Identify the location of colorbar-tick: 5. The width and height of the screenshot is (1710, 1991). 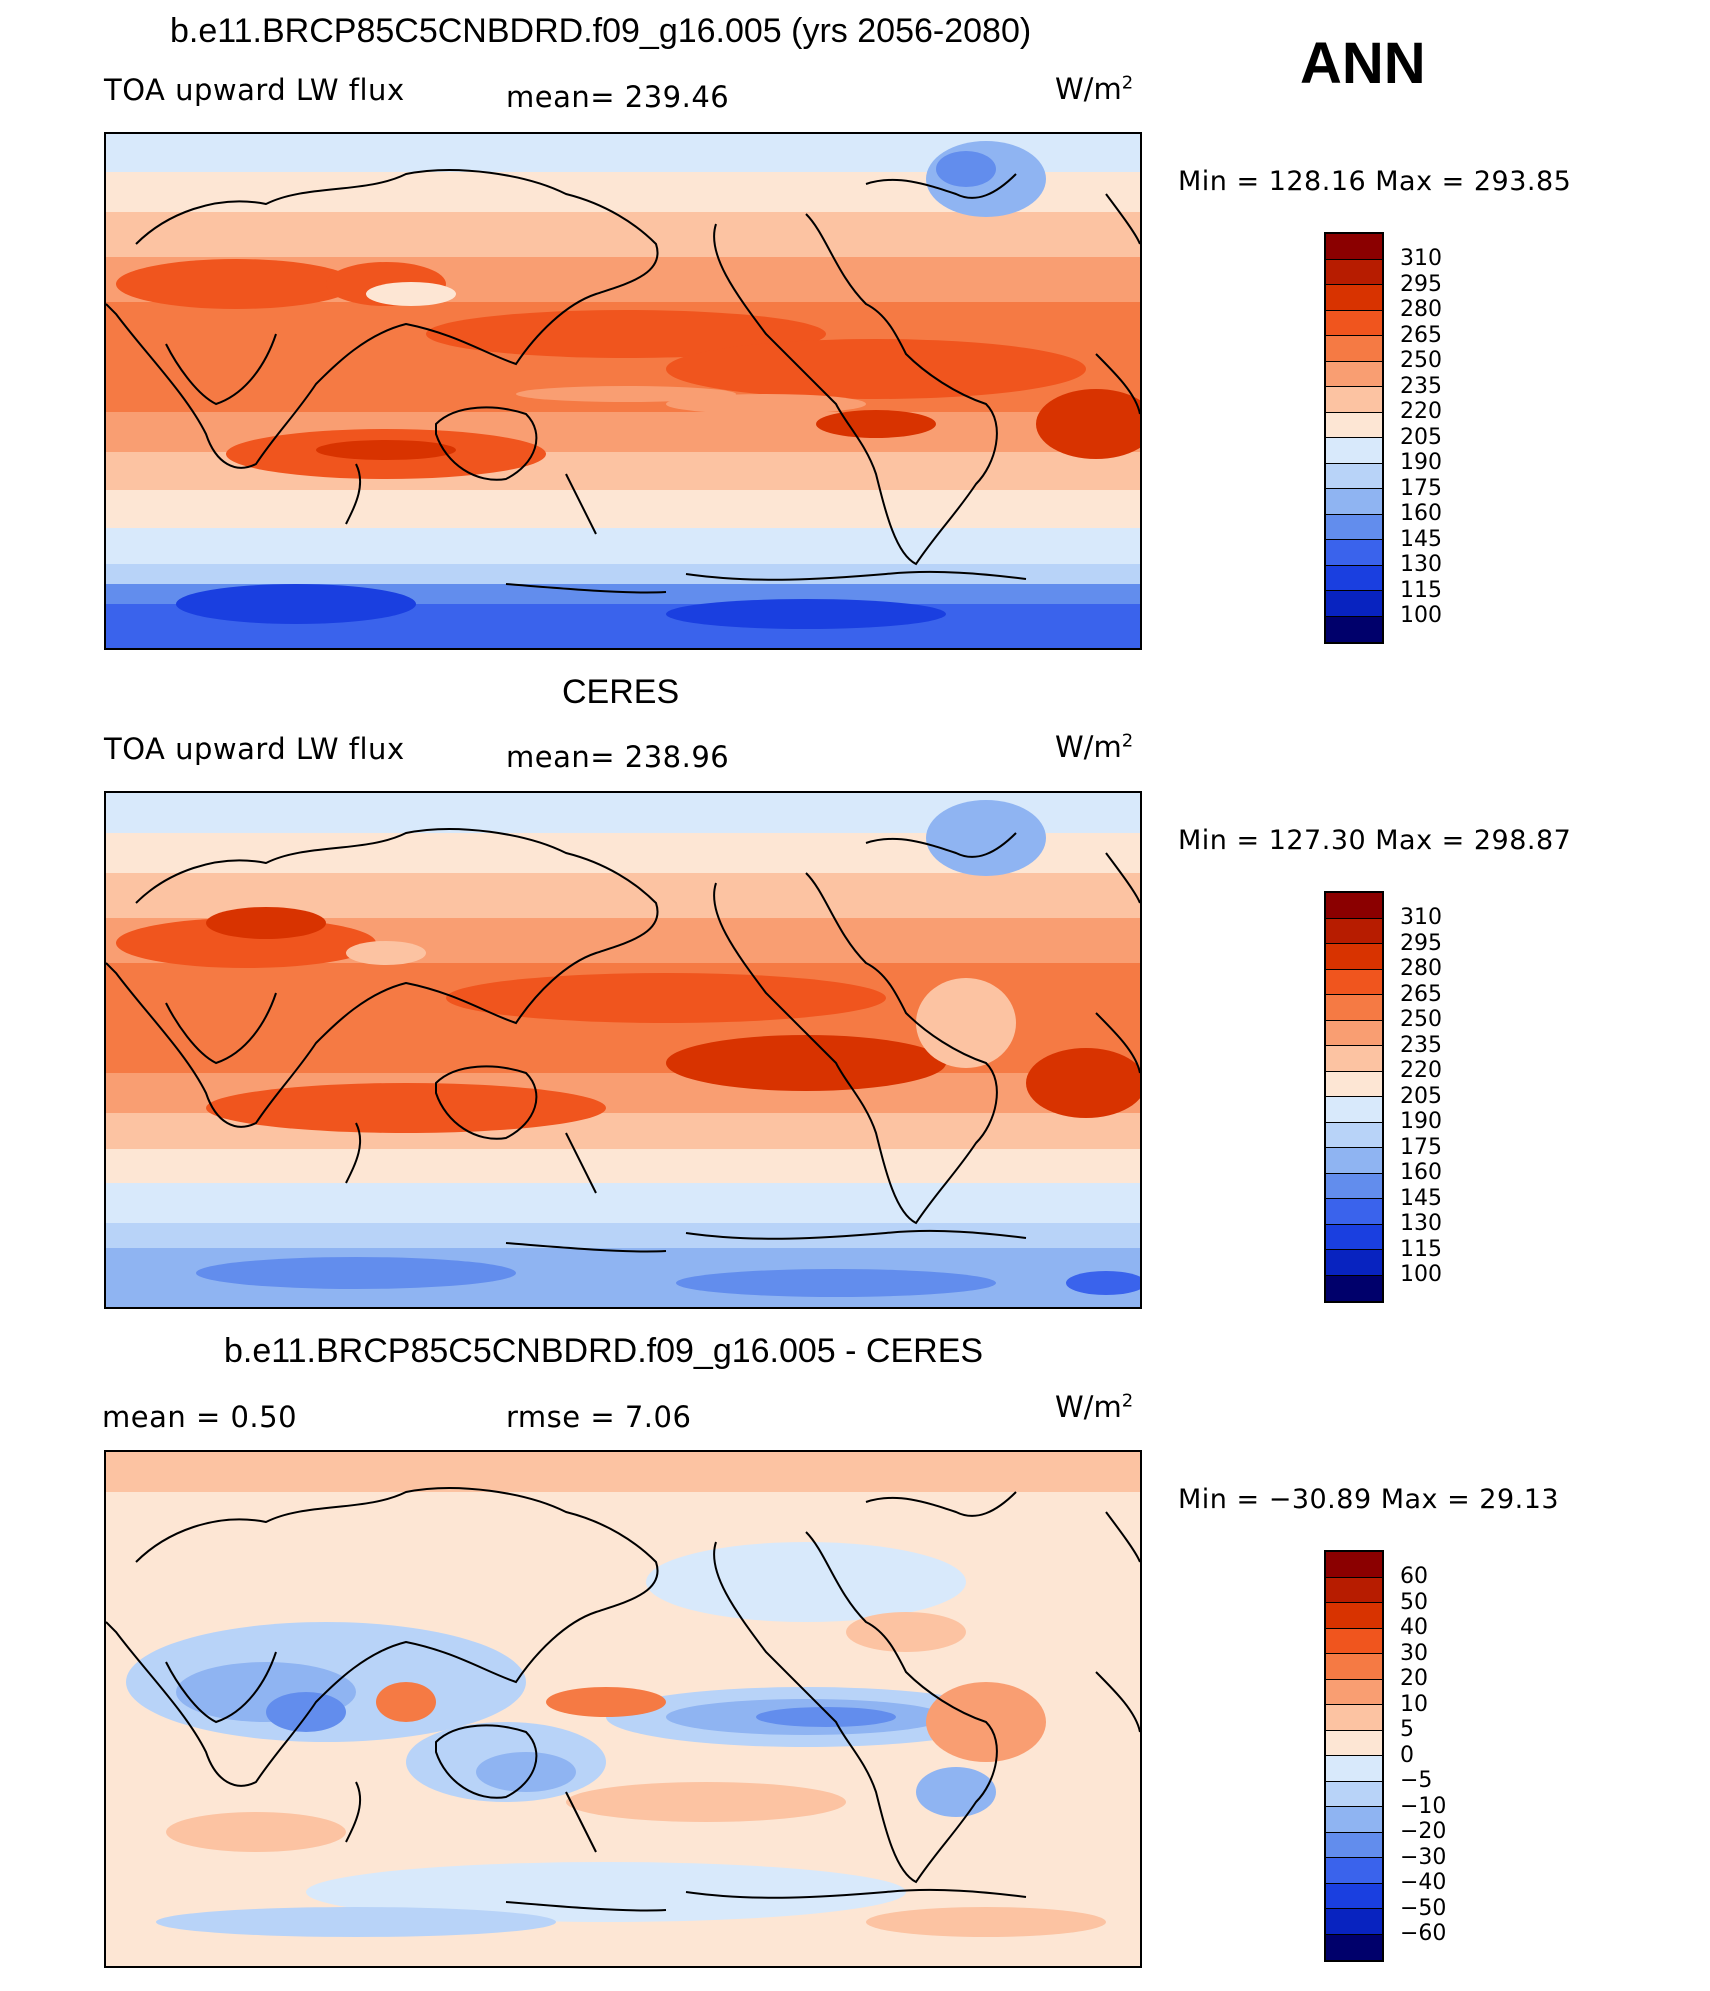
(1407, 1729).